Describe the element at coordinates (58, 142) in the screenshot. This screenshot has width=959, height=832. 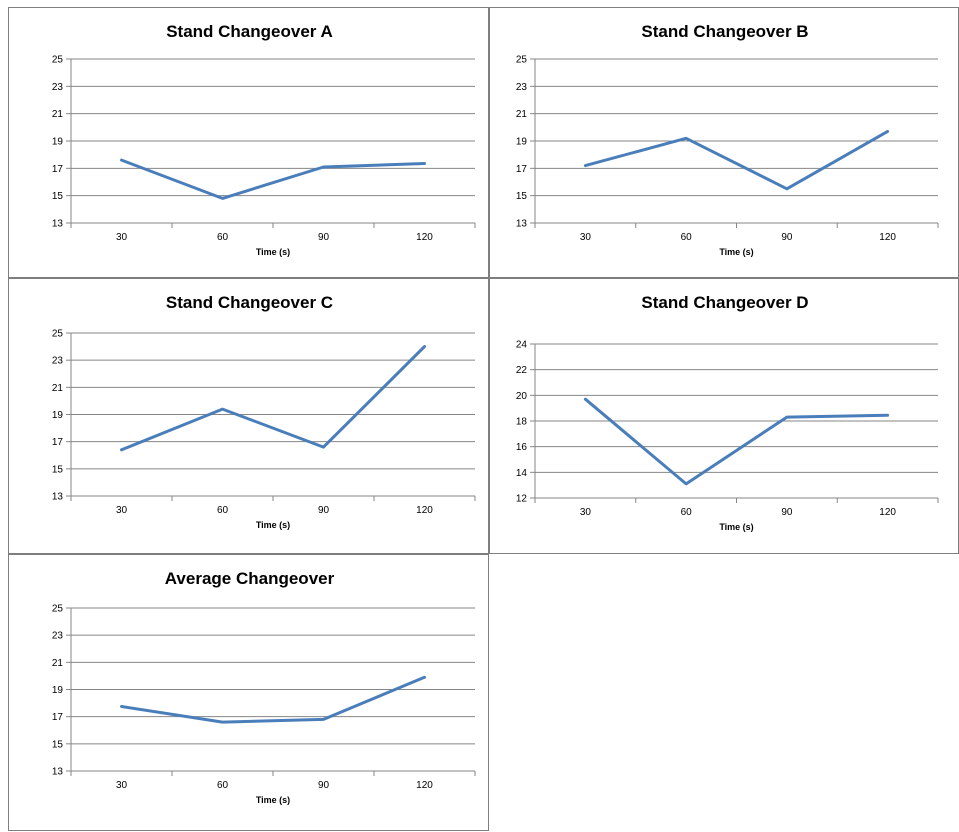
I see `y-tick-label-a-19: 19` at that location.